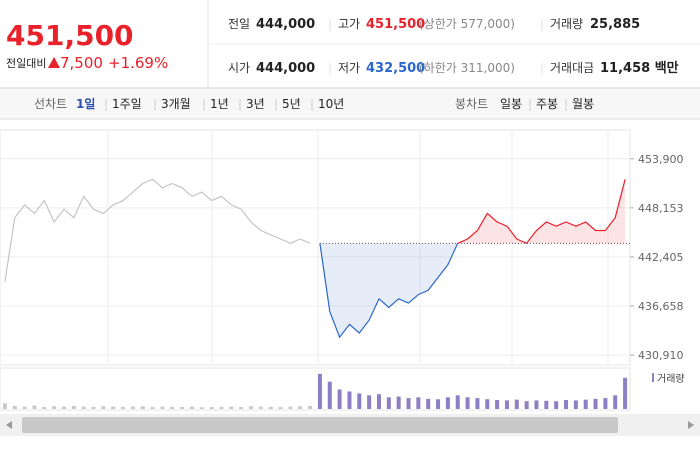 This screenshot has height=454, width=700. Describe the element at coordinates (315, 389) in the screenshot. I see `volume-frame` at that location.